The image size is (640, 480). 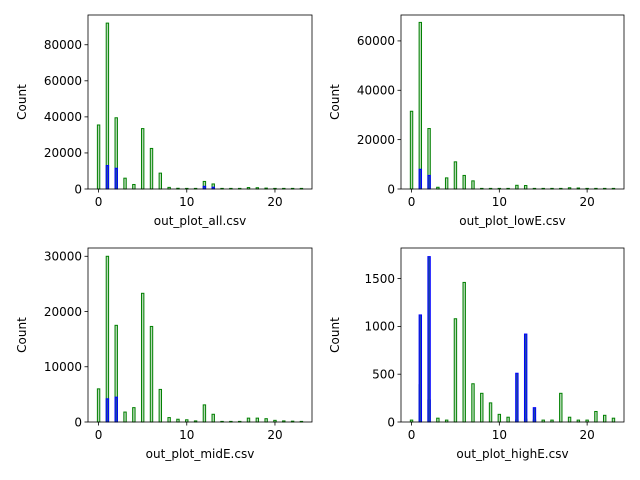 I want to click on y-tick-label: 1000, so click(x=379, y=327).